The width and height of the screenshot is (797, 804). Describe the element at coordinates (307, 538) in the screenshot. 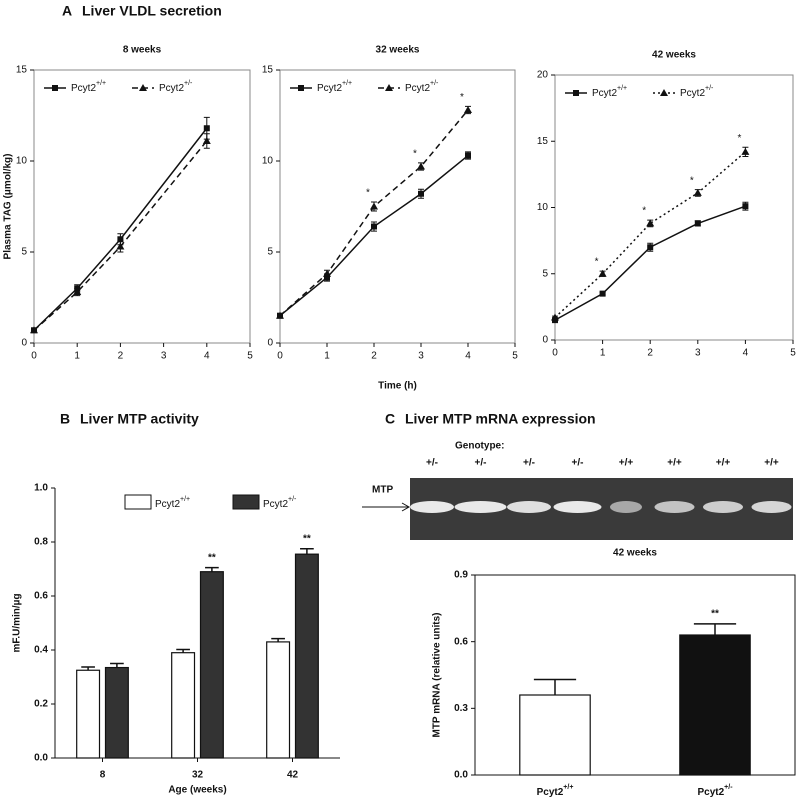

I see `significance: **` at that location.